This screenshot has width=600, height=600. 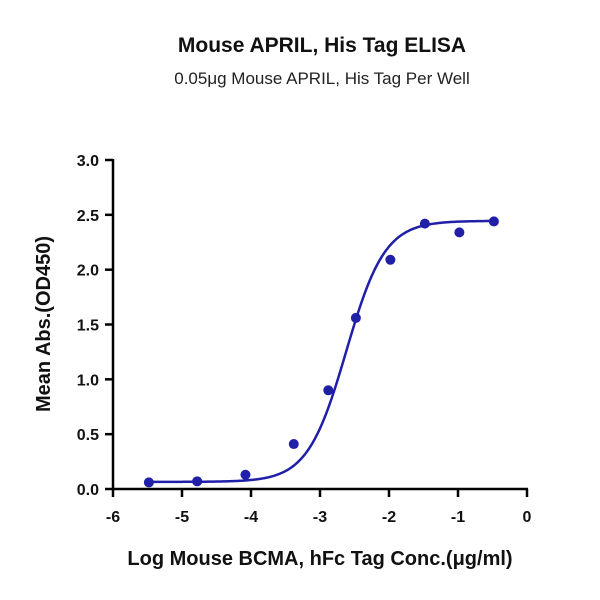 I want to click on y-tick-label: 0.5, so click(x=88, y=435).